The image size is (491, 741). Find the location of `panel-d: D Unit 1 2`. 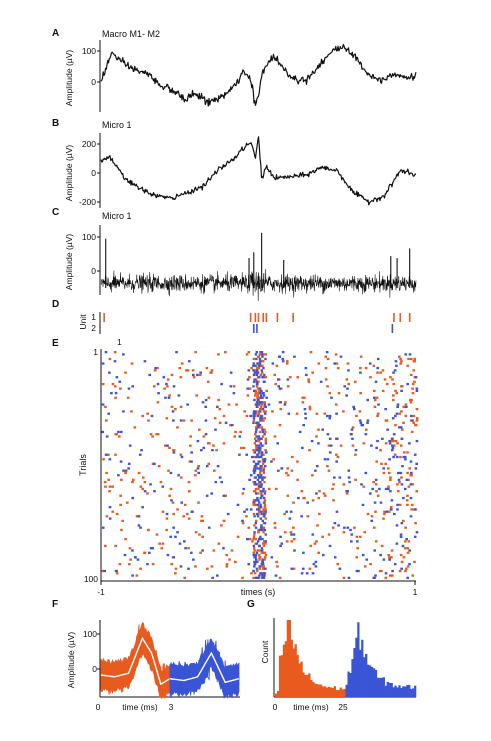

panel-d: D Unit 1 2 is located at coordinates (231, 316).